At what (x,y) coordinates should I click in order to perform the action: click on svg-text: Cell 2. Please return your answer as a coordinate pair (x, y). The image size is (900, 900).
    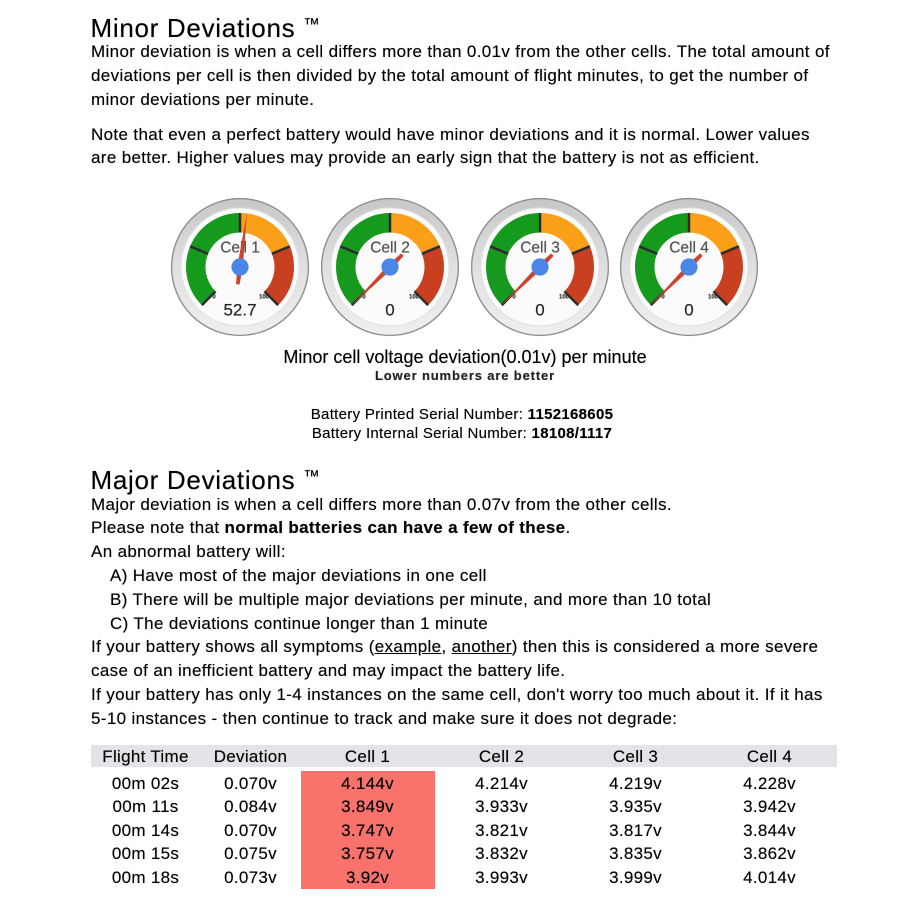
    Looking at the image, I should click on (390, 247).